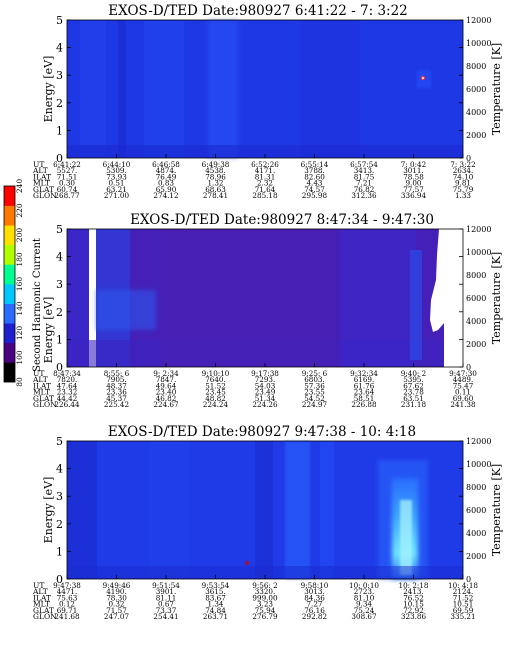  Describe the element at coordinates (265, 392) in the screenshot. I see `table-cell: 23.49` at that location.